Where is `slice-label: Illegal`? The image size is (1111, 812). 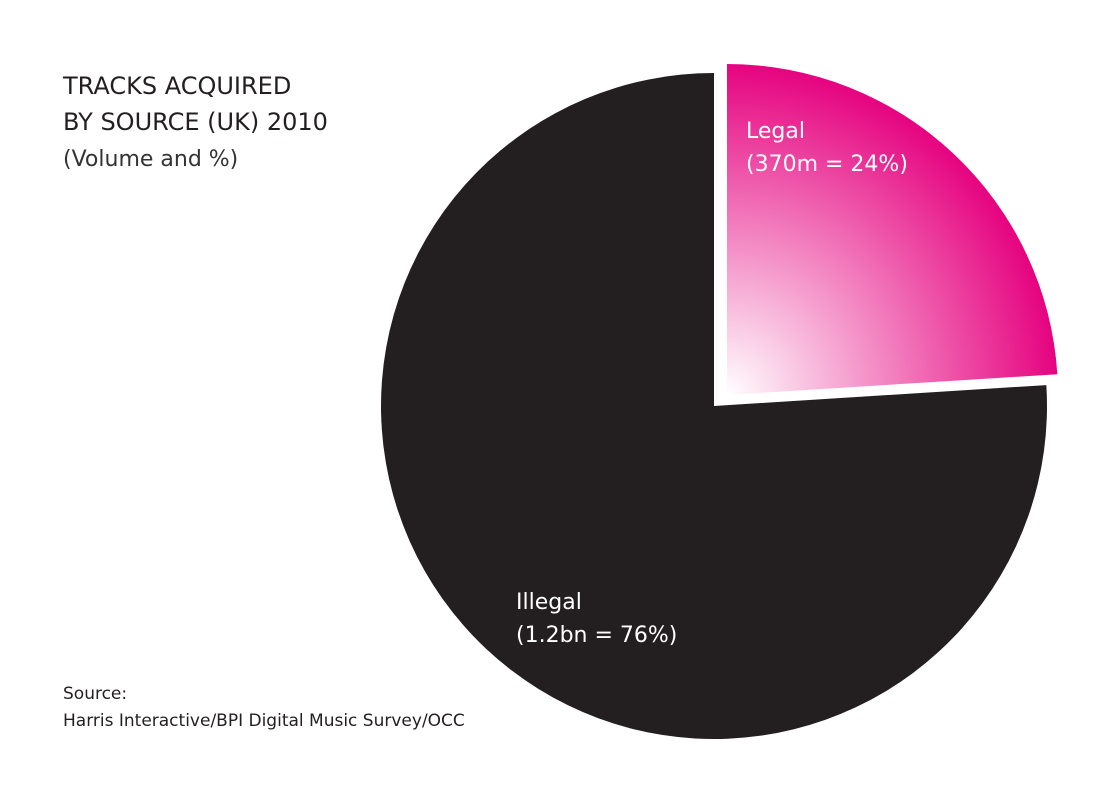 slice-label: Illegal is located at coordinates (549, 602).